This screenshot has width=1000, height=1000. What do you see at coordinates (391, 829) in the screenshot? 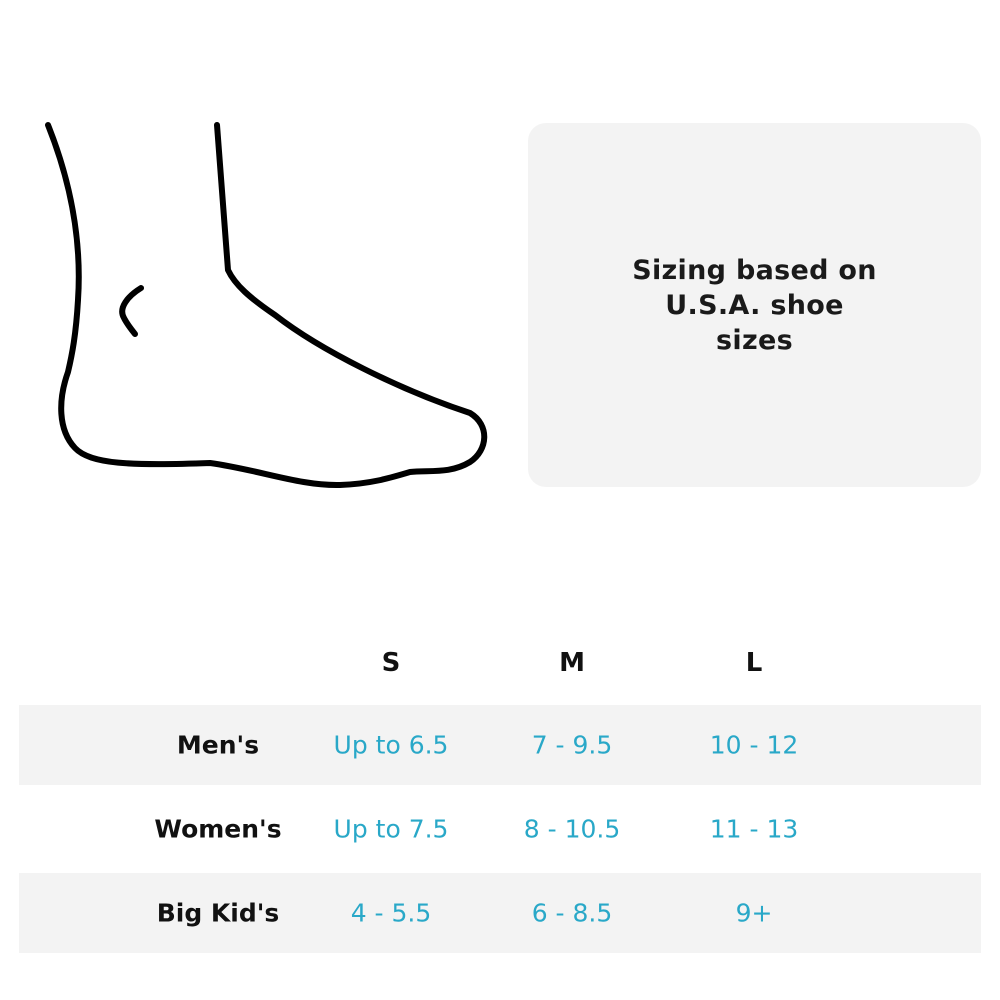
I see `size-s: Up to 7.5` at bounding box center [391, 829].